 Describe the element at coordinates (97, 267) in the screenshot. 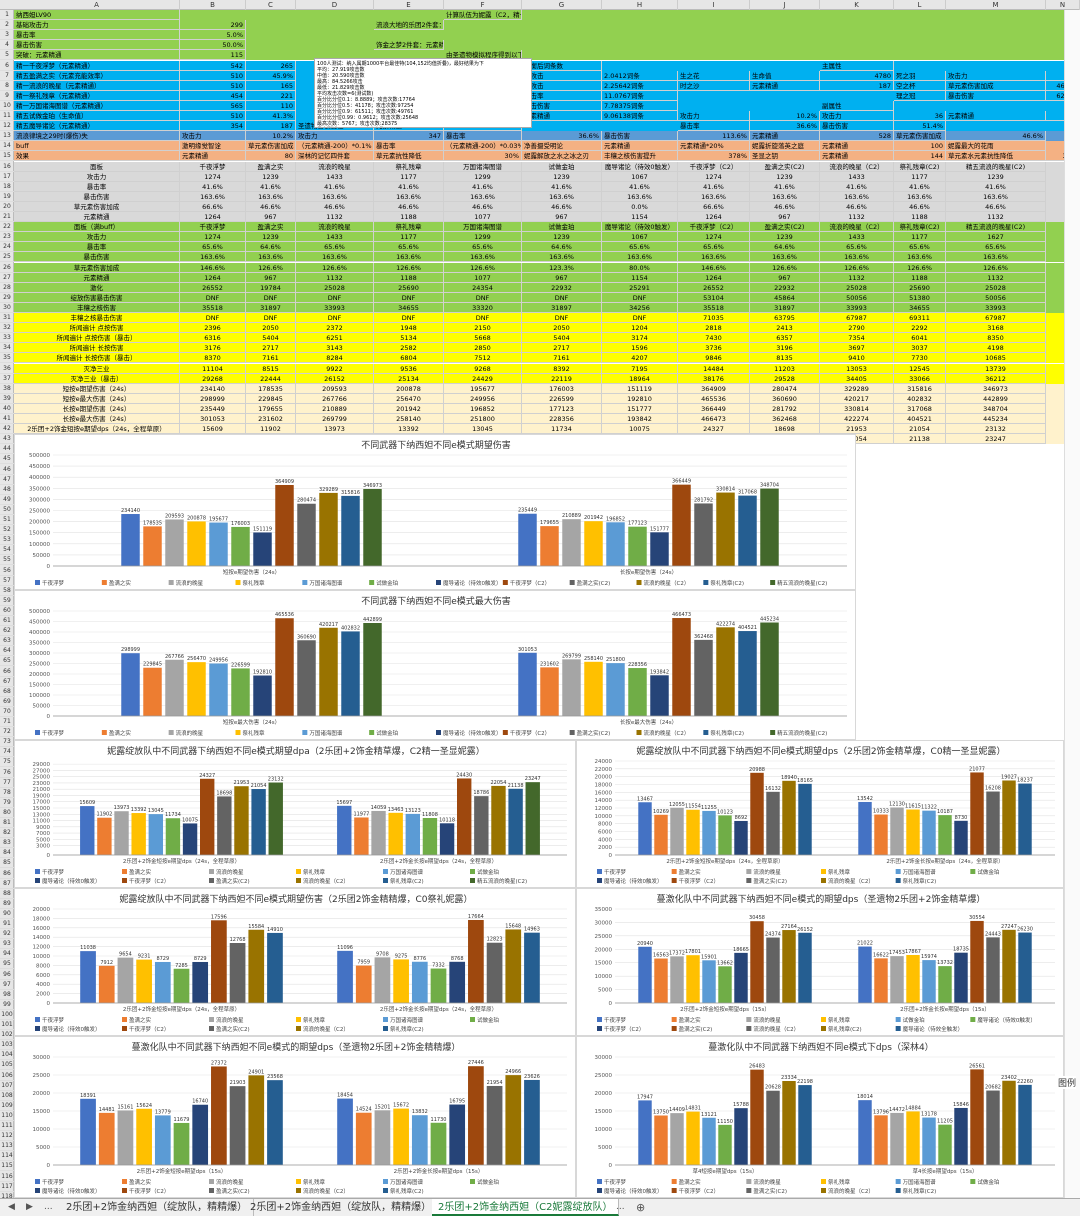

I see `cell-a26: 草元素伤害加成` at that location.